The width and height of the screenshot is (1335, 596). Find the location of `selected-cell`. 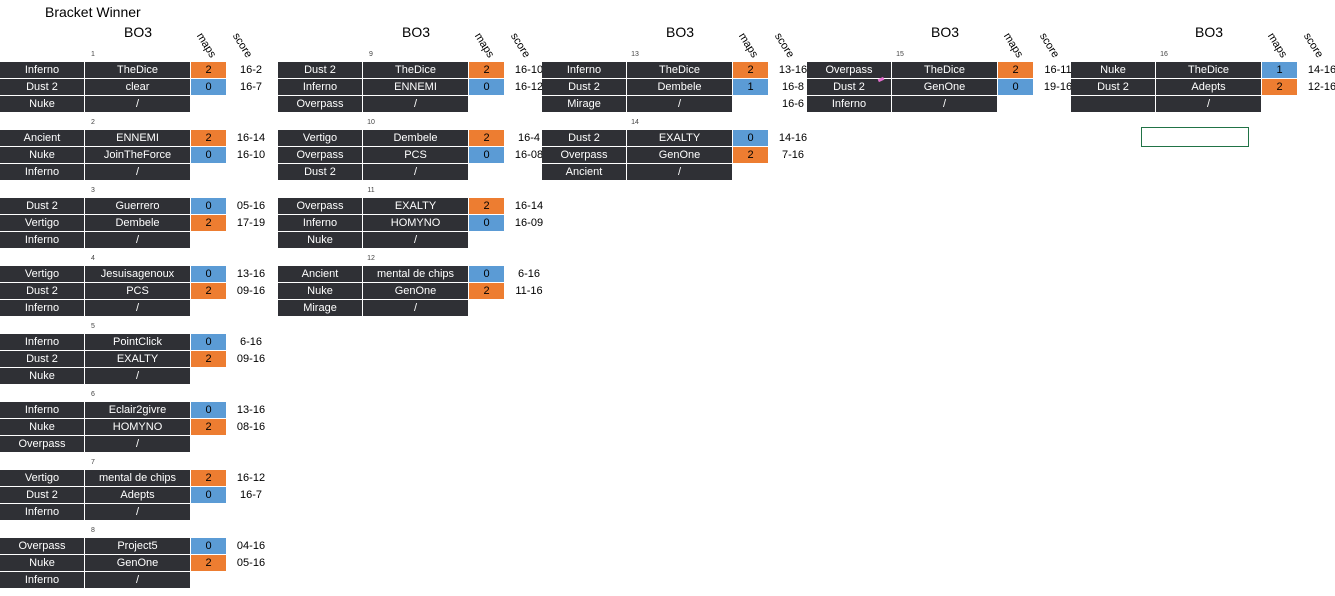

selected-cell is located at coordinates (1195, 137).